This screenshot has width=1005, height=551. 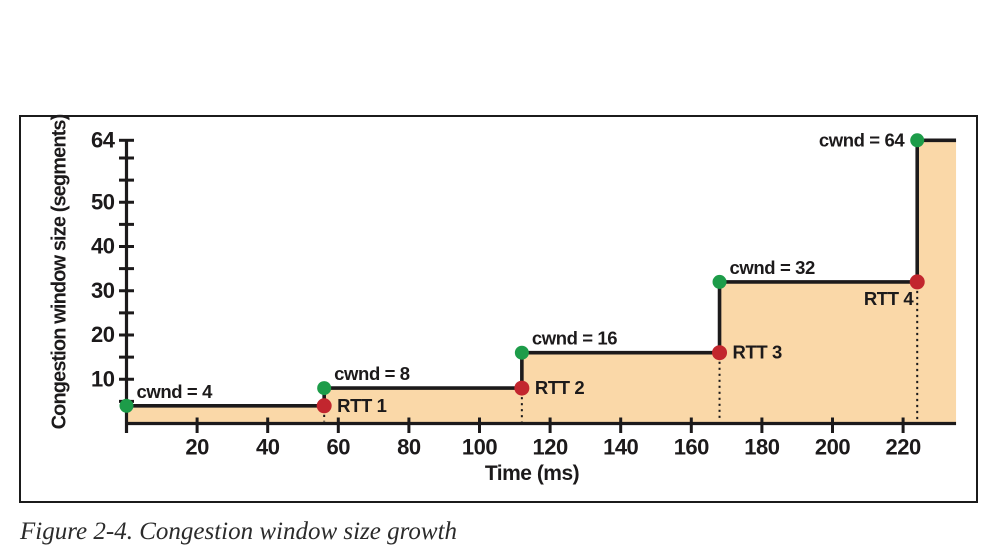 What do you see at coordinates (103, 290) in the screenshot?
I see `y-tick-label: 30` at bounding box center [103, 290].